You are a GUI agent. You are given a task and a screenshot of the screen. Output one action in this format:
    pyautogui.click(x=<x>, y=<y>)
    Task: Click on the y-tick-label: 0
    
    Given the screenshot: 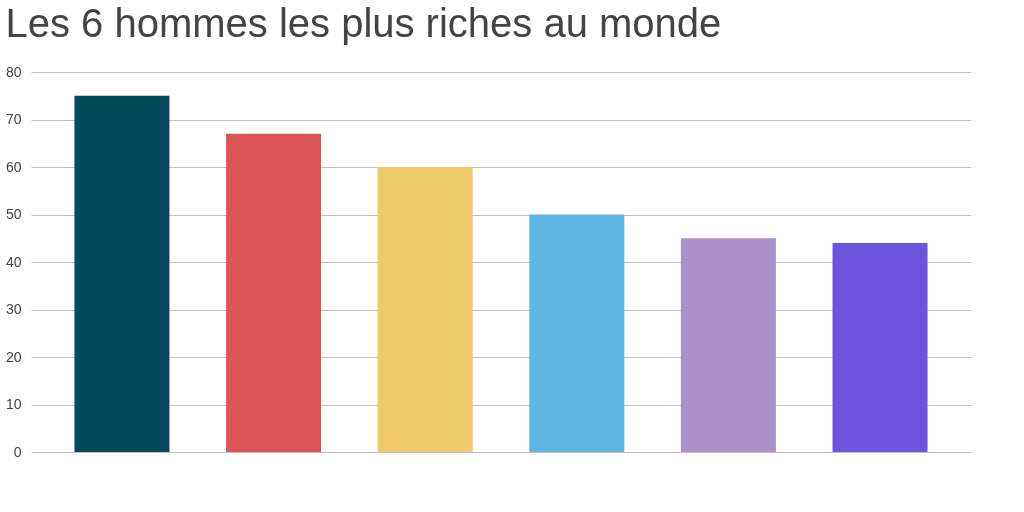 What is the action you would take?
    pyautogui.click(x=17, y=451)
    